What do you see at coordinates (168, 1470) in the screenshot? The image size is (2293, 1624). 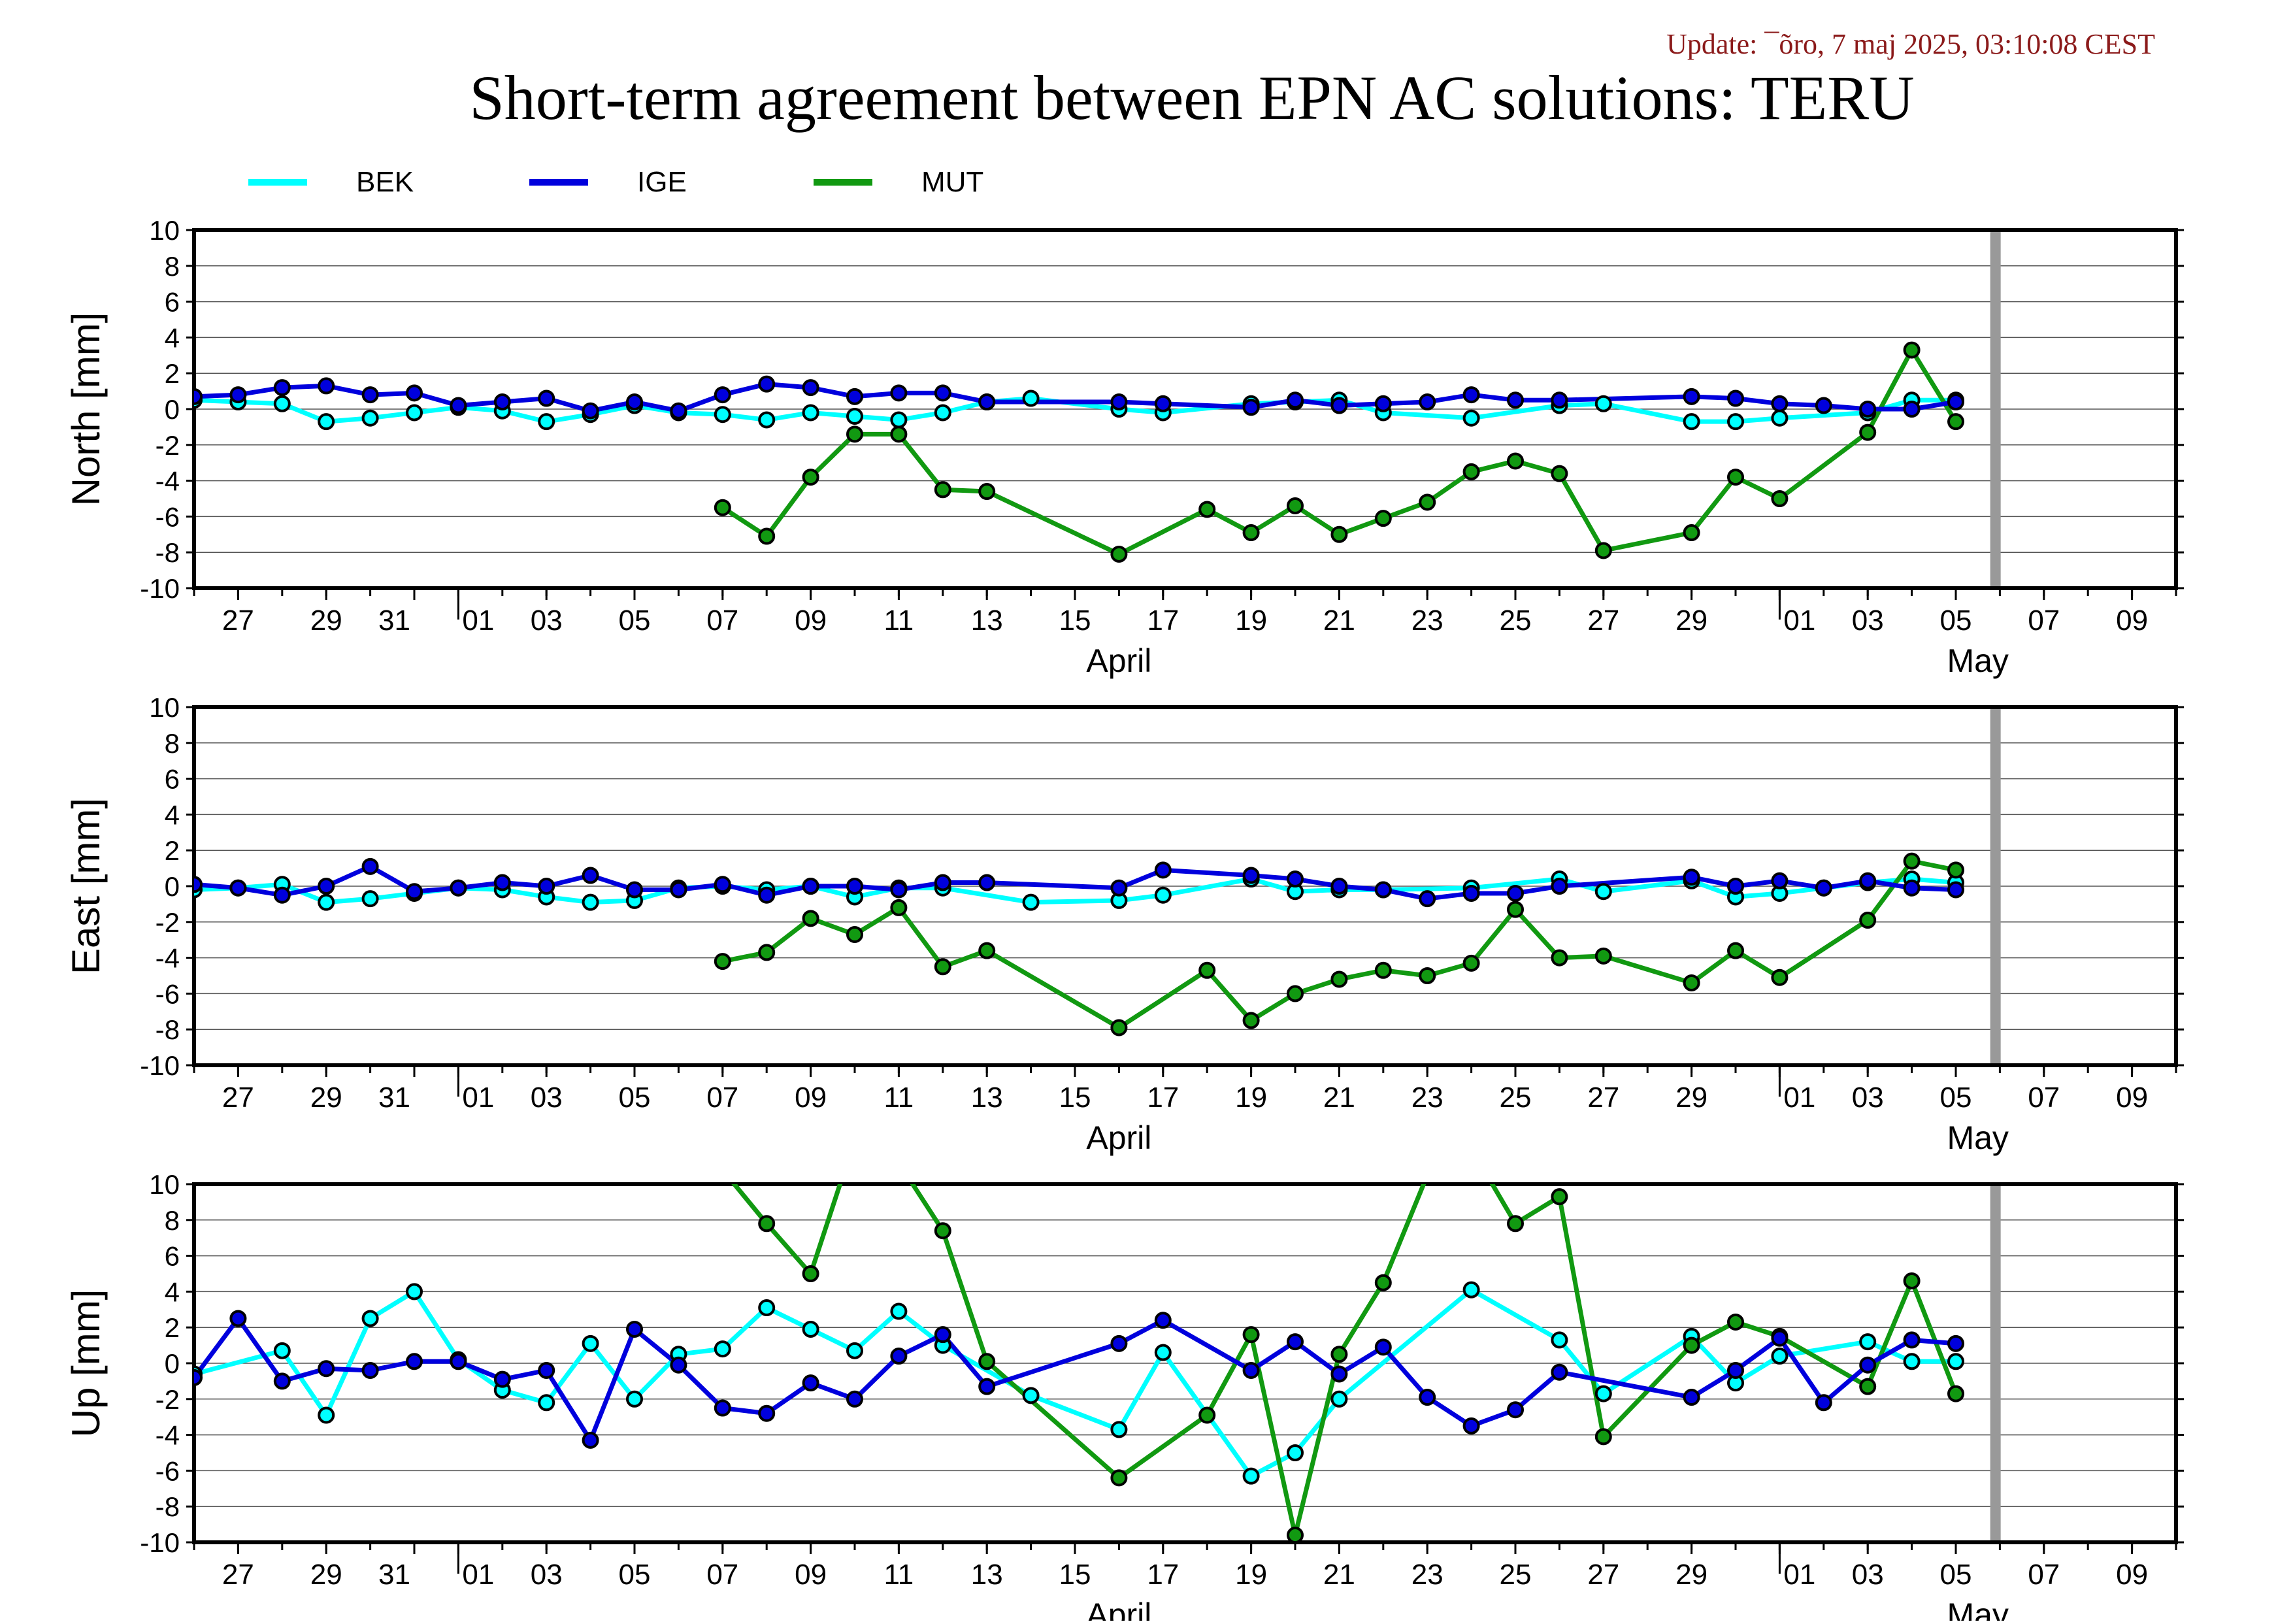 I see `y-tick-label: -6` at bounding box center [168, 1470].